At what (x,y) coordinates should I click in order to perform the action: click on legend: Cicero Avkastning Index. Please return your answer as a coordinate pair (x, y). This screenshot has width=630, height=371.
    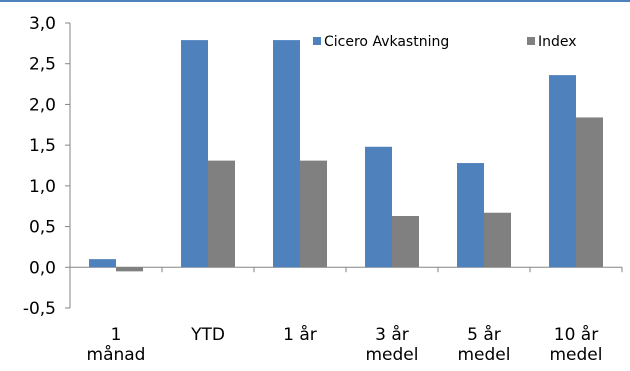
    Looking at the image, I should click on (445, 42).